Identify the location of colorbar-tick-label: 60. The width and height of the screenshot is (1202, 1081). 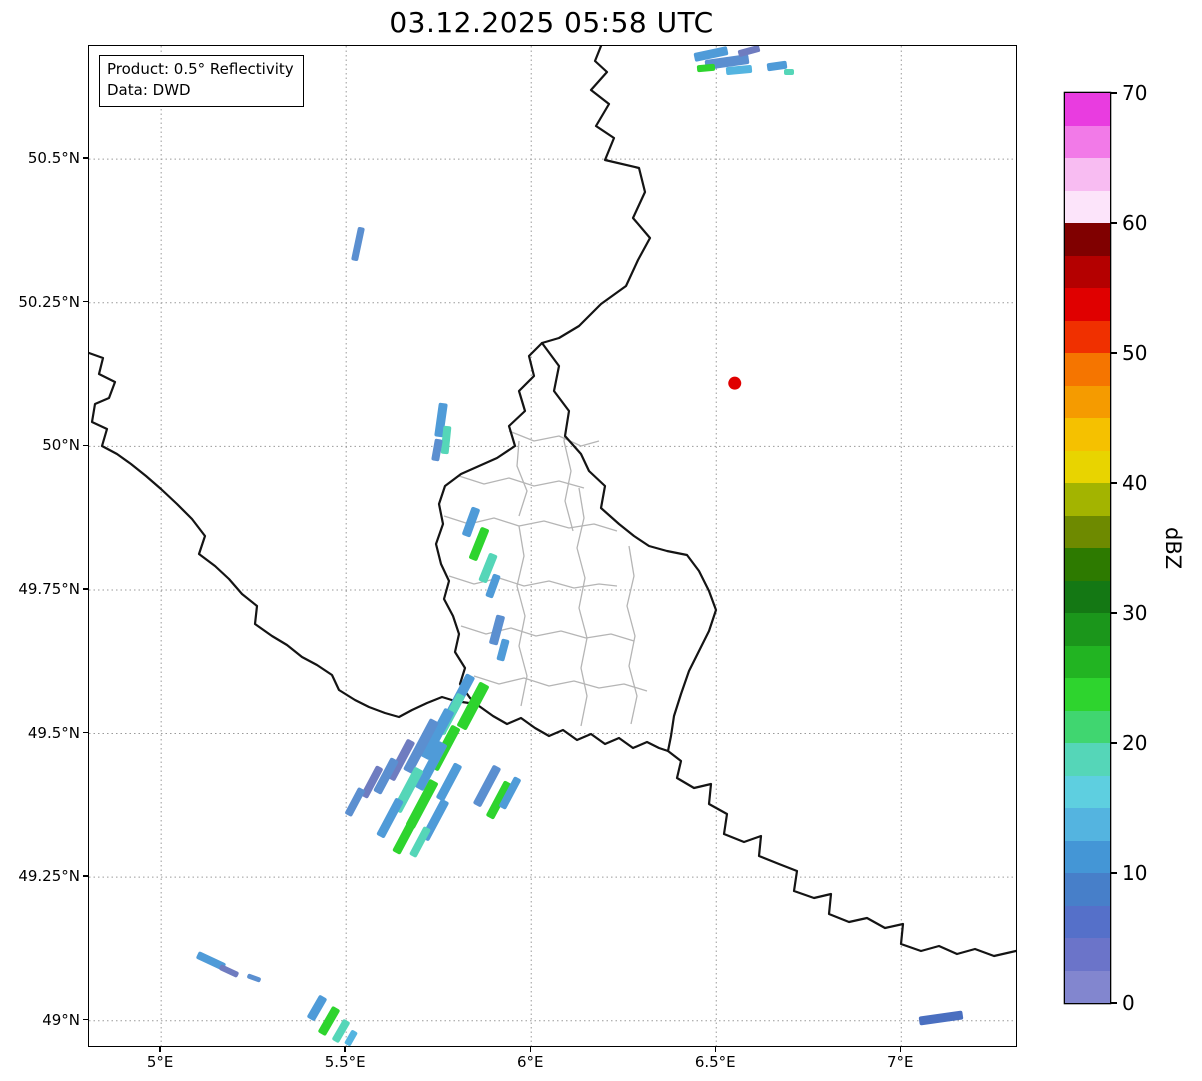
(1135, 223).